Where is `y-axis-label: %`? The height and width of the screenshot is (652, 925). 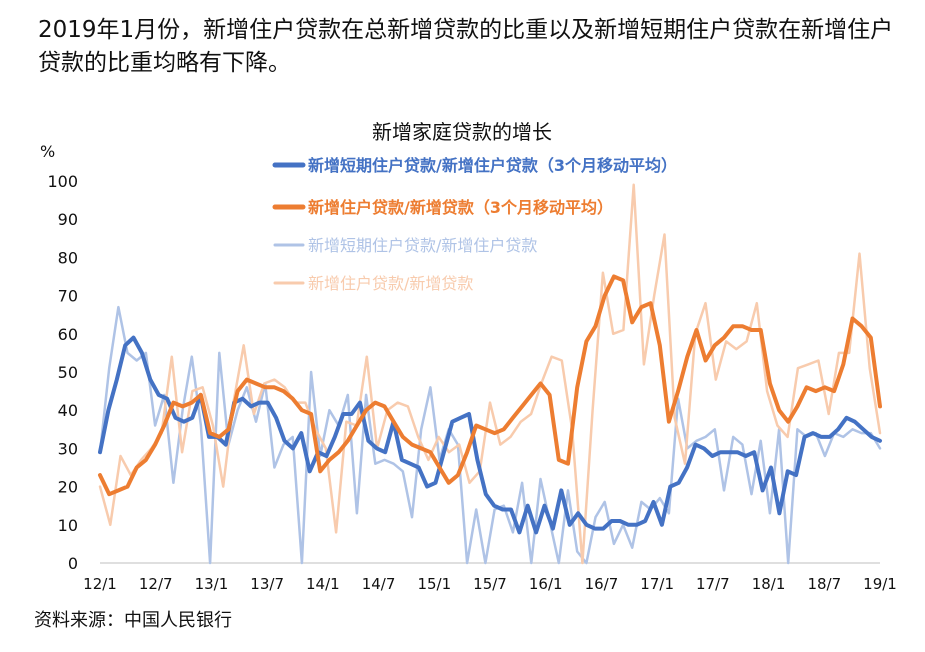 y-axis-label: % is located at coordinates (47, 151).